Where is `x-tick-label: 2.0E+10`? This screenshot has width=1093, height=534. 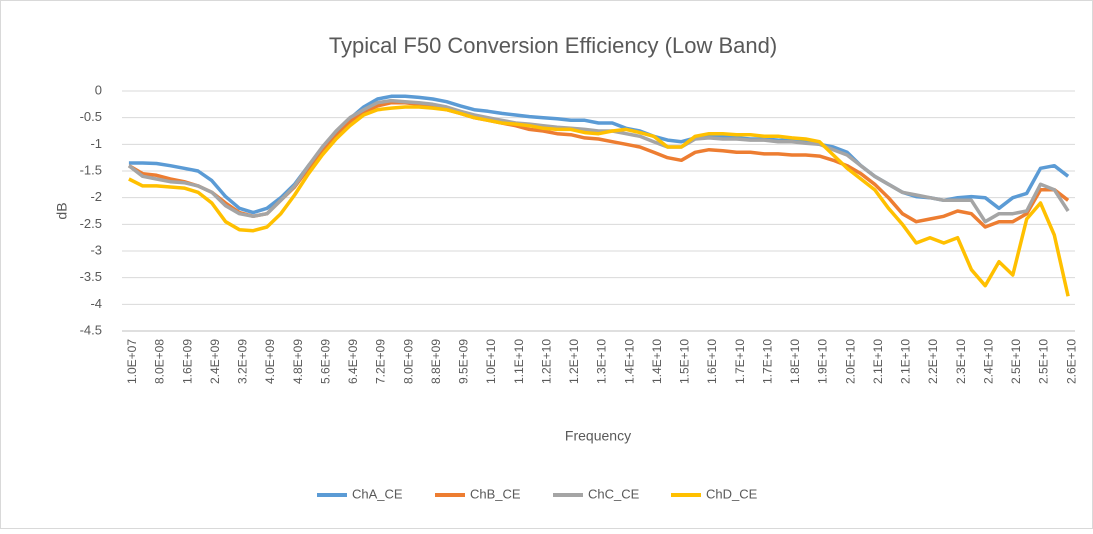
x-tick-label: 2.0E+10 is located at coordinates (850, 361).